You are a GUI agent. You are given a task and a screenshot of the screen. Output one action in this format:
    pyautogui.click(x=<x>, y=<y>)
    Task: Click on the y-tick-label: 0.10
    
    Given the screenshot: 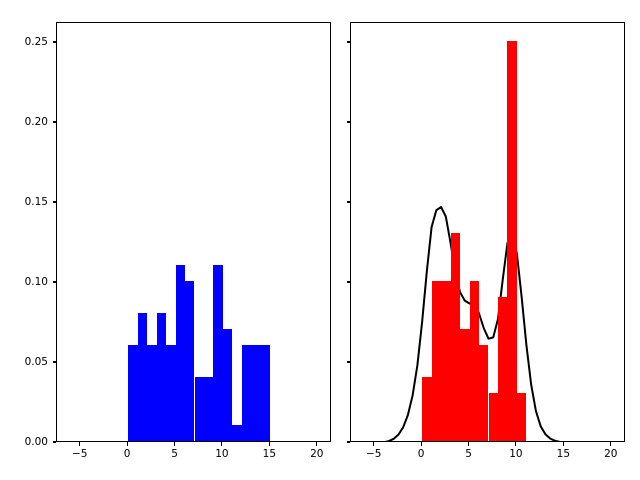 What is the action you would take?
    pyautogui.click(x=36, y=281)
    